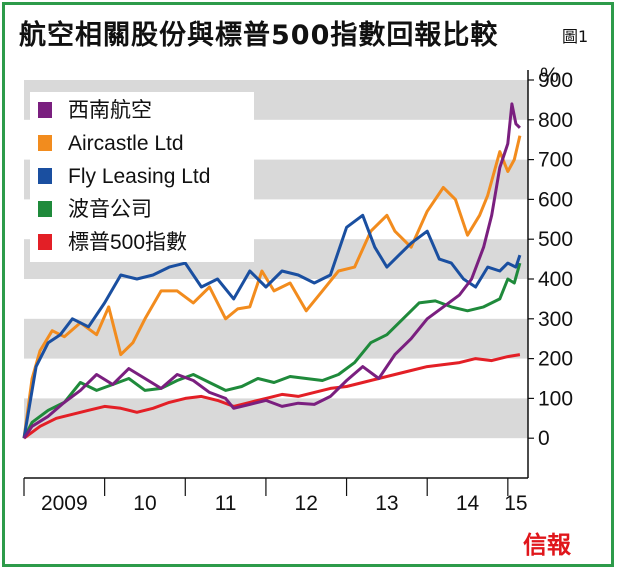 This screenshot has height=573, width=620. What do you see at coordinates (64, 503) in the screenshot?
I see `x-tick-label: 2009` at bounding box center [64, 503].